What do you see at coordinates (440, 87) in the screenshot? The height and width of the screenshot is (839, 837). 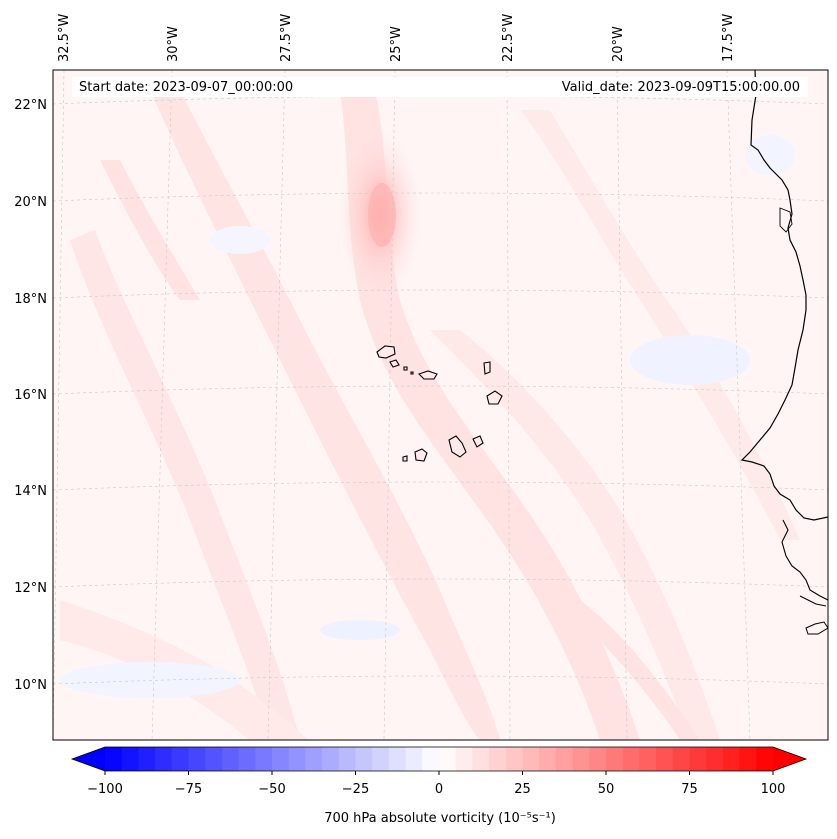 I see `info-box` at bounding box center [440, 87].